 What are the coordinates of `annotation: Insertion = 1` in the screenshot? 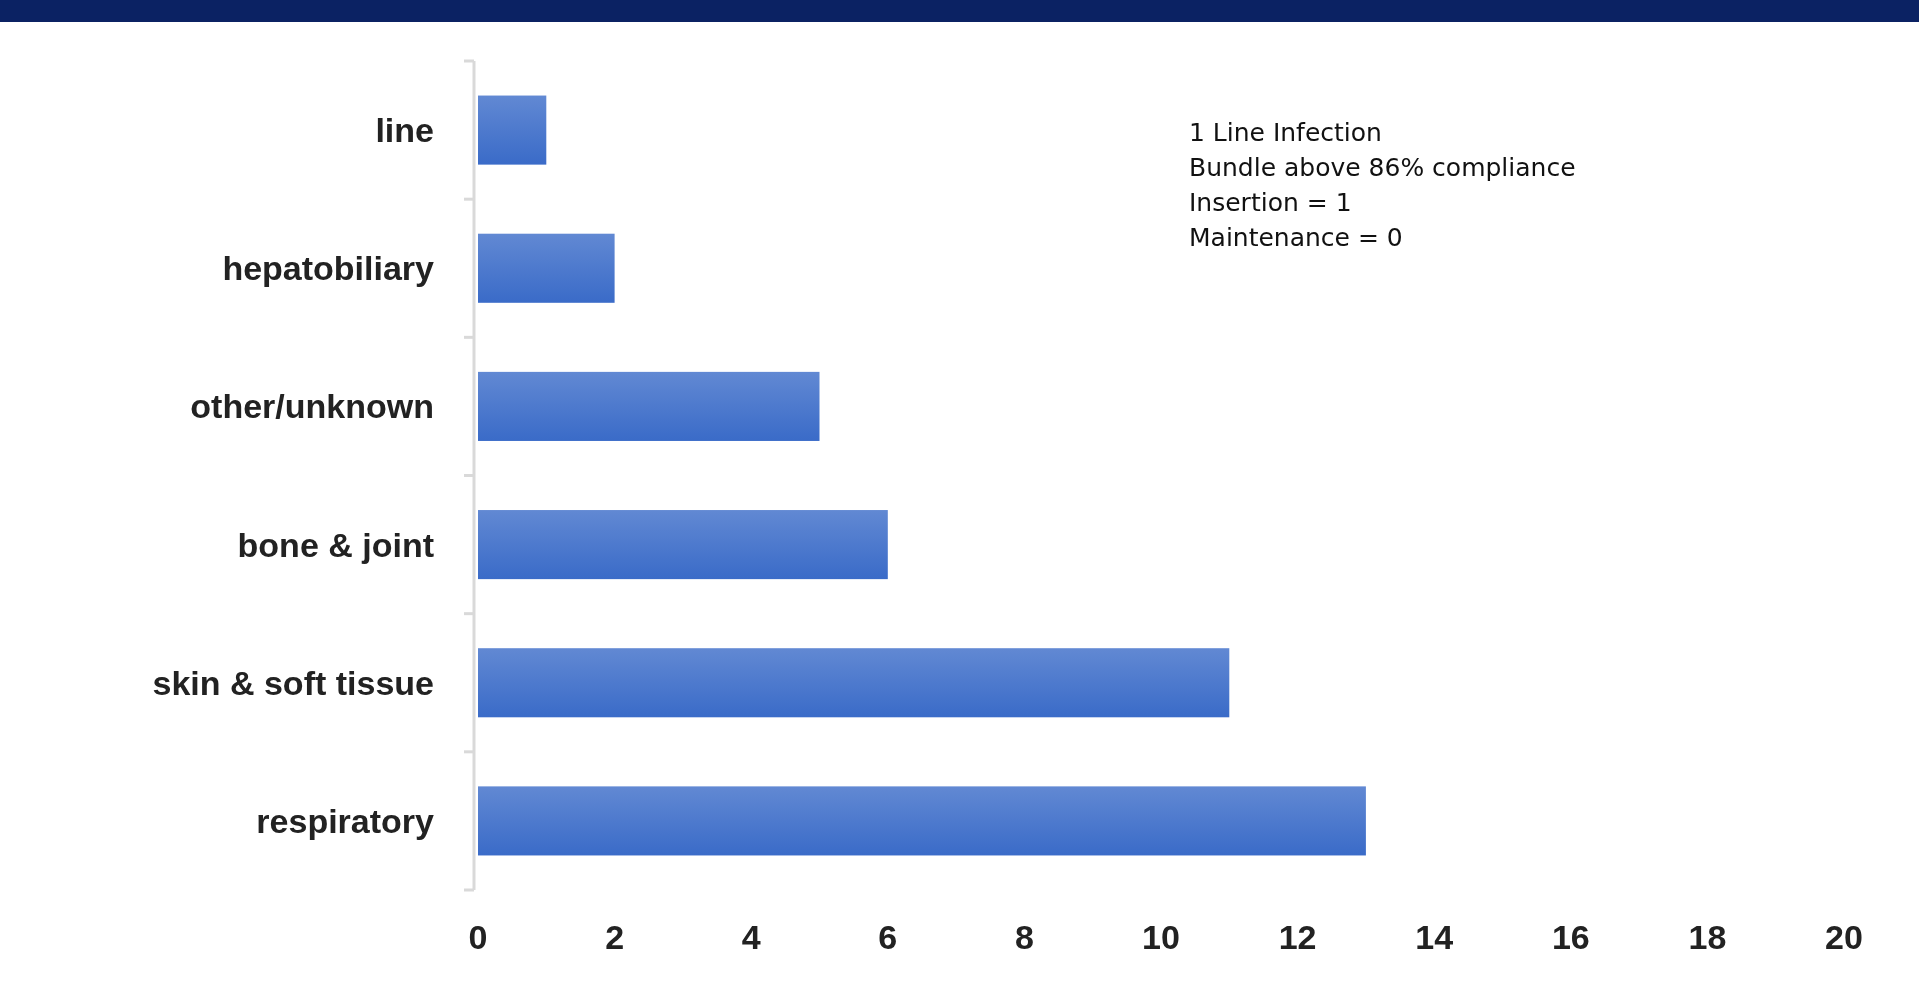 It's located at (1270, 202).